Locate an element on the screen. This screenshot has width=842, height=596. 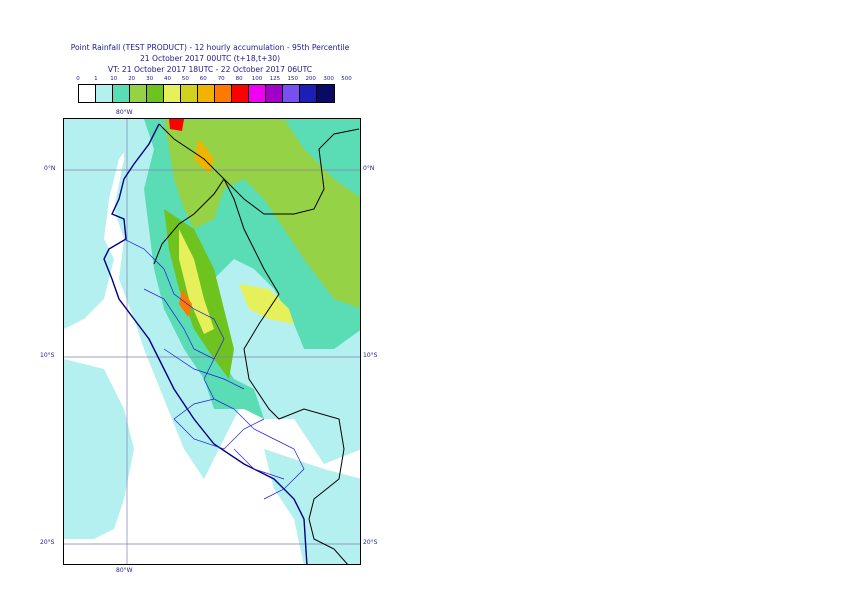
legend-tick-label: 70 is located at coordinates (221, 79).